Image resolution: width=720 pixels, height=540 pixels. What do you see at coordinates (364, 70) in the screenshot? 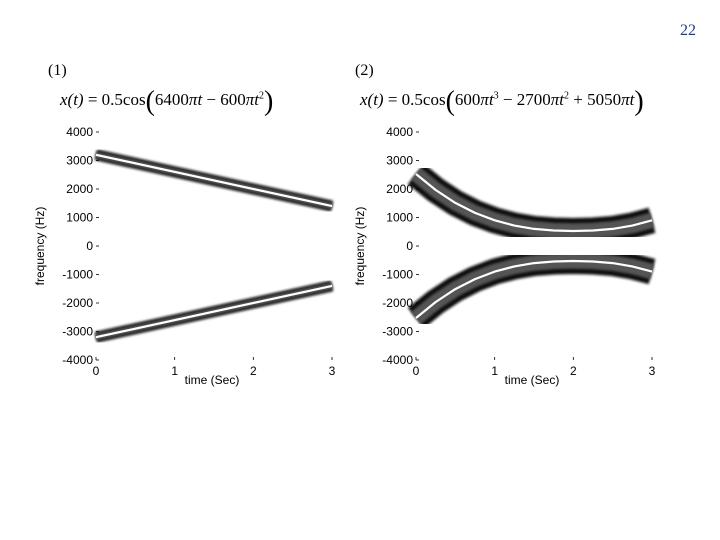
I see `panel-label-2: (2)` at bounding box center [364, 70].